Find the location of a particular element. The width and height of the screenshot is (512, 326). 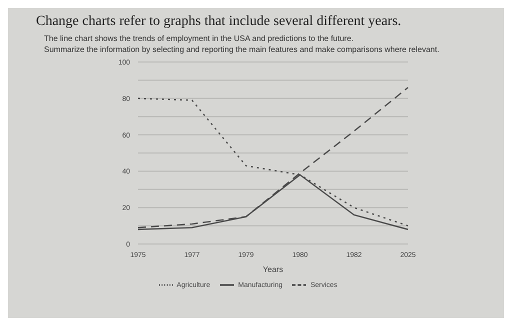

text: Summarize the information by selecting and reporting the main features and make comparisons where relevant. is located at coordinates (242, 49).